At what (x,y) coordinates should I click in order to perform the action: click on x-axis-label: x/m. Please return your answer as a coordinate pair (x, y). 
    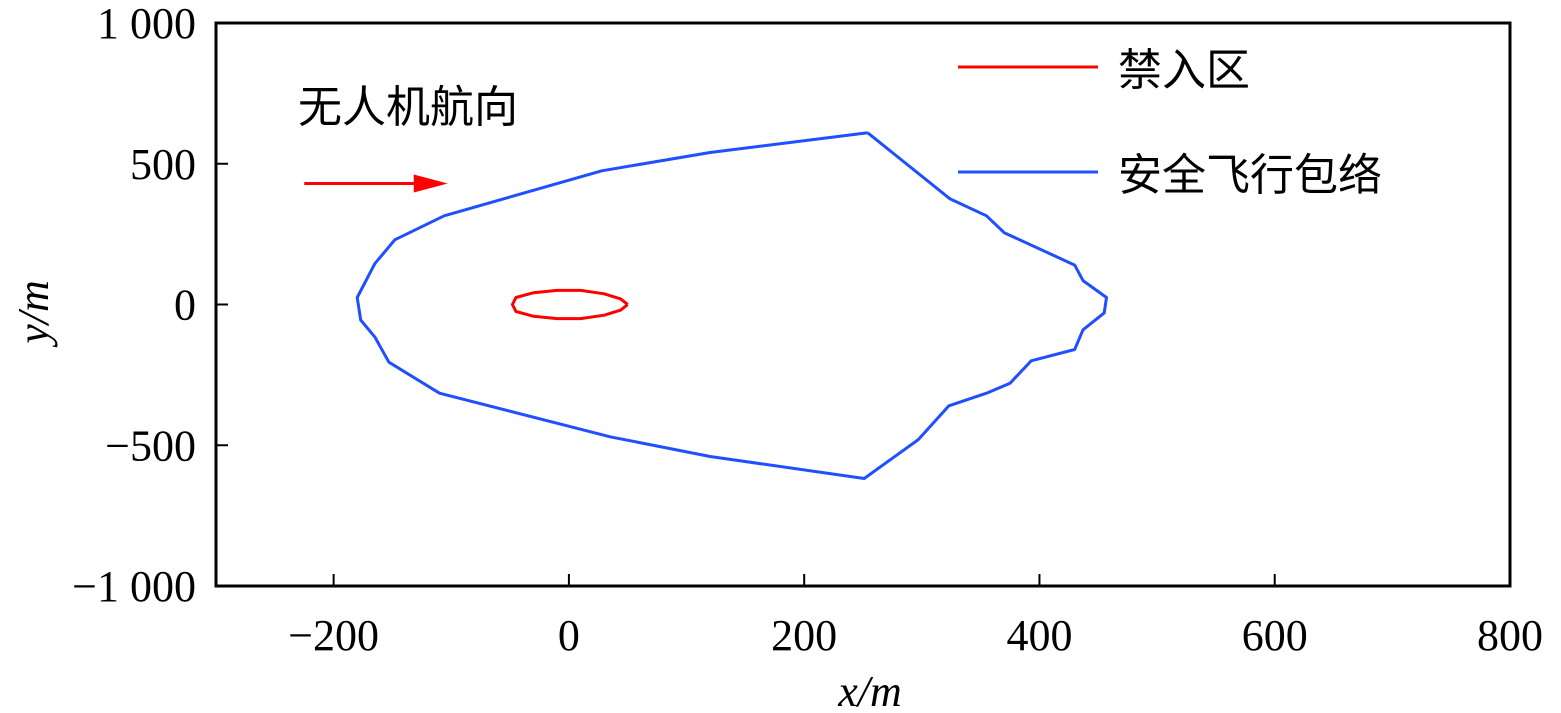
    Looking at the image, I should click on (869, 690).